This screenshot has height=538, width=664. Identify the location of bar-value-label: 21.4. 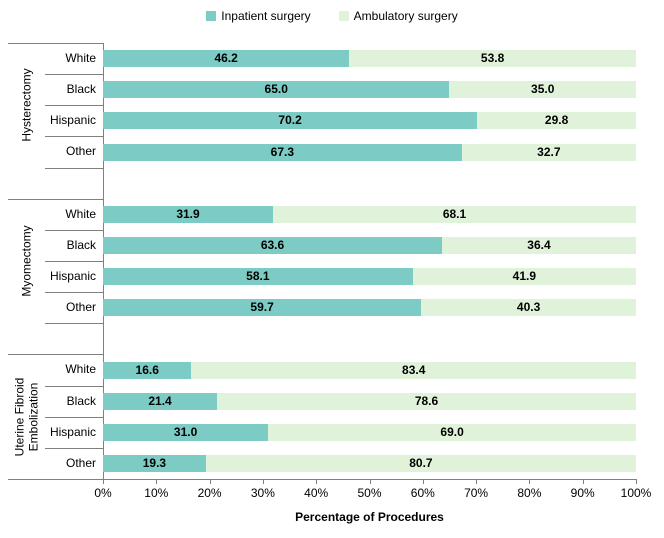
(160, 400).